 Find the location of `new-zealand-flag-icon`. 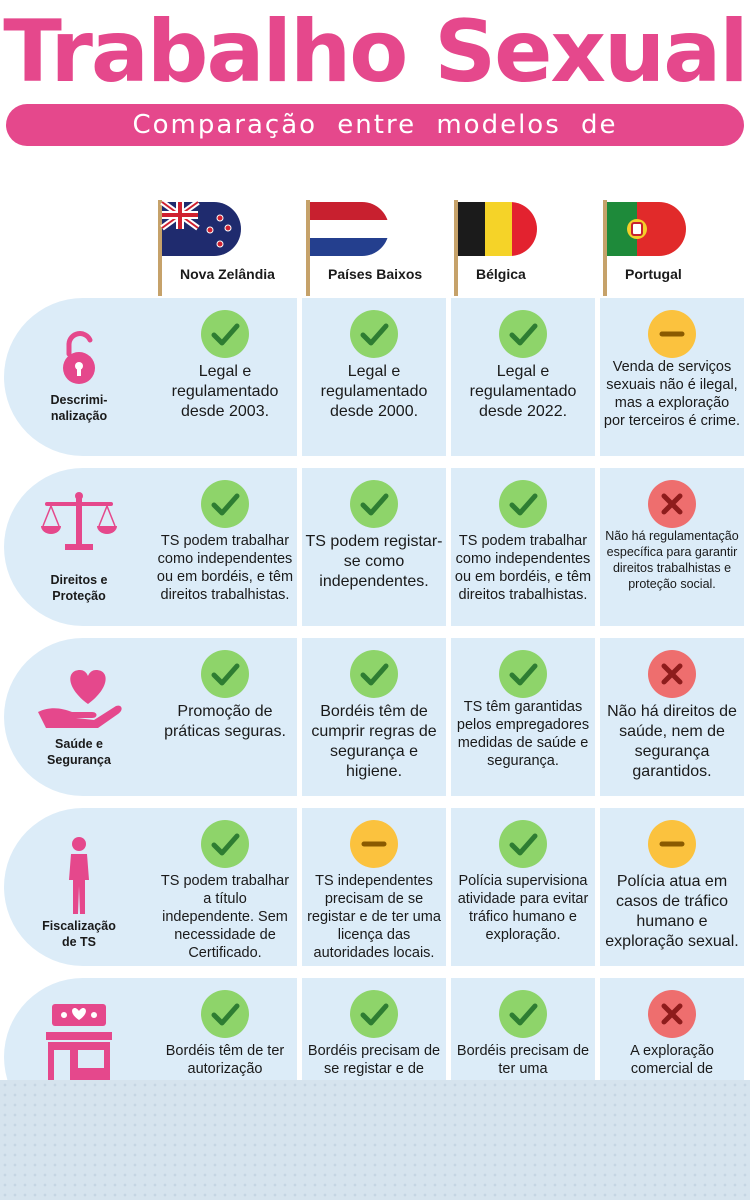

new-zealand-flag-icon is located at coordinates (199, 247).